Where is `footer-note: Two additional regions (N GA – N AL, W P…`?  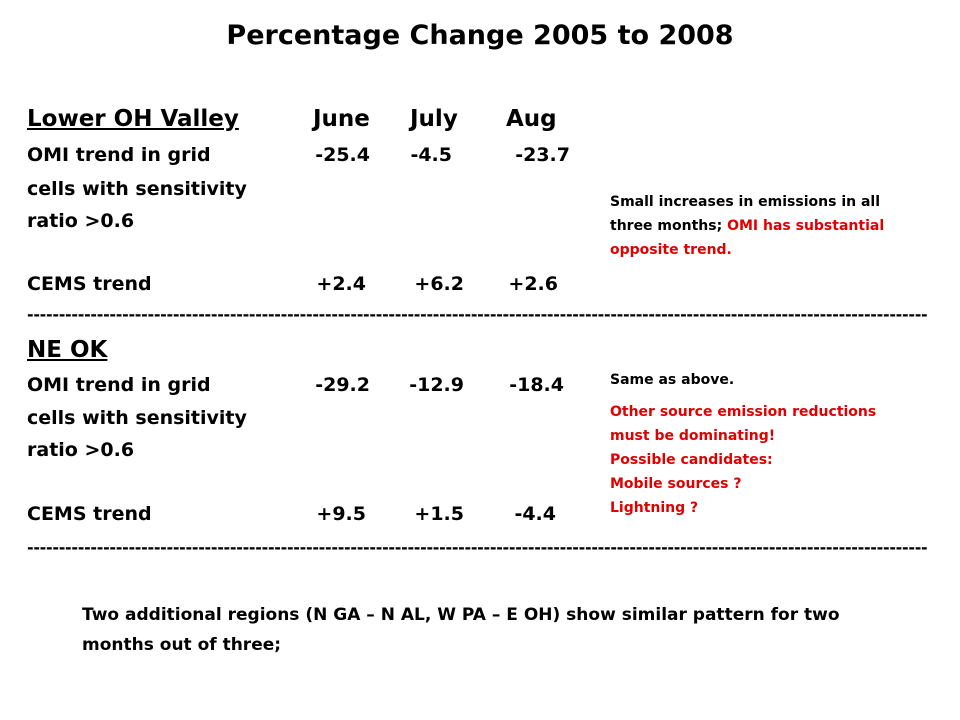
footer-note: Two additional regions (N GA – N AL, W P… is located at coordinates (461, 630).